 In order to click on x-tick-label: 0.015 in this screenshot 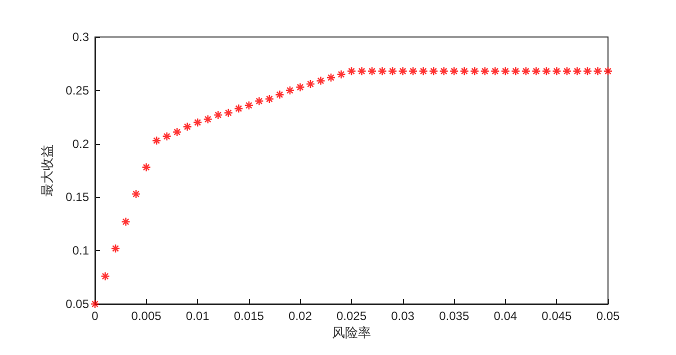, I will do `click(249, 316)`.